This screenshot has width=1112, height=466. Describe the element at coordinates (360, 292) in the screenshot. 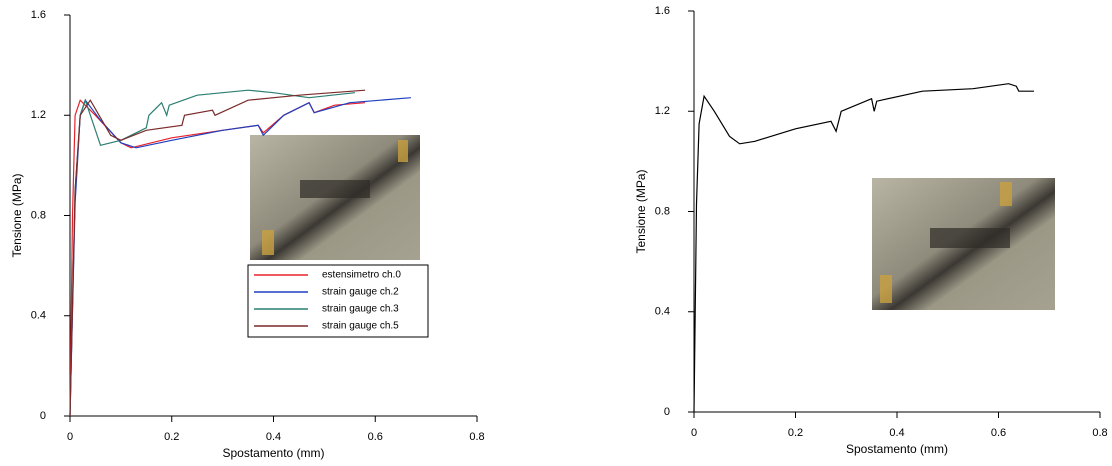

I see `legend-label: strain gauge ch.2` at that location.